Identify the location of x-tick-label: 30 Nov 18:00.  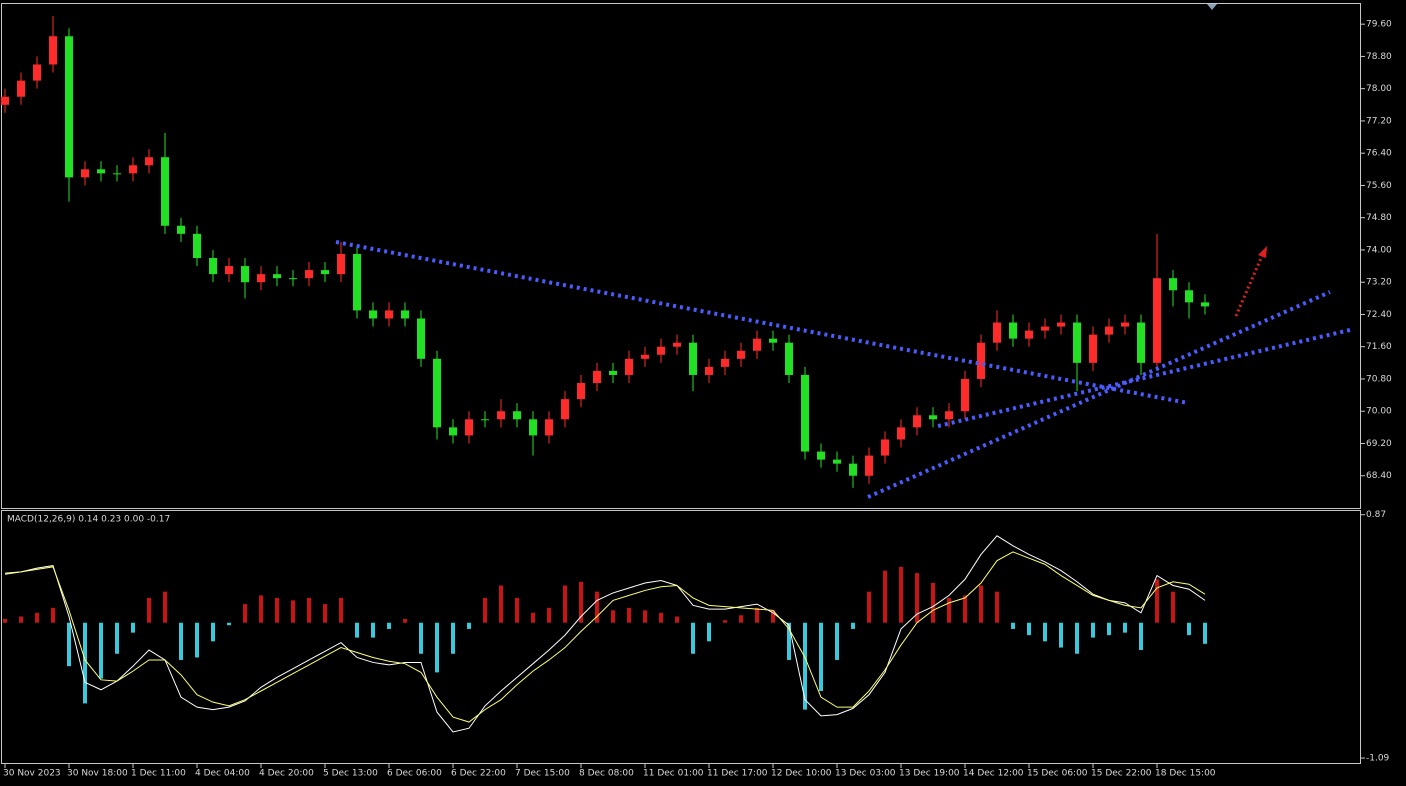
(97, 774).